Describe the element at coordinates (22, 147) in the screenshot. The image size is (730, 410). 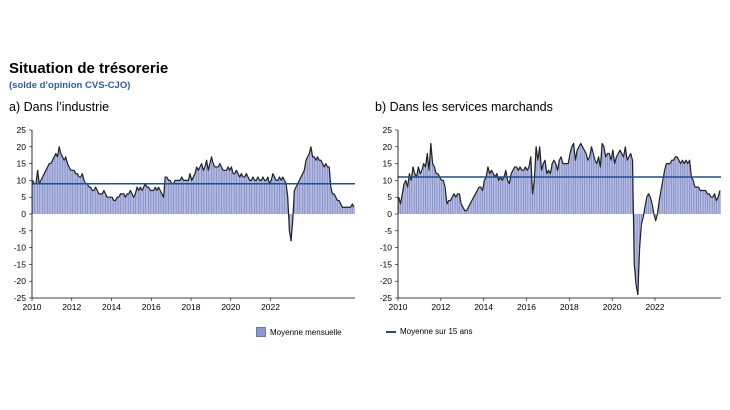
I see `y-tick-label: 20` at that location.